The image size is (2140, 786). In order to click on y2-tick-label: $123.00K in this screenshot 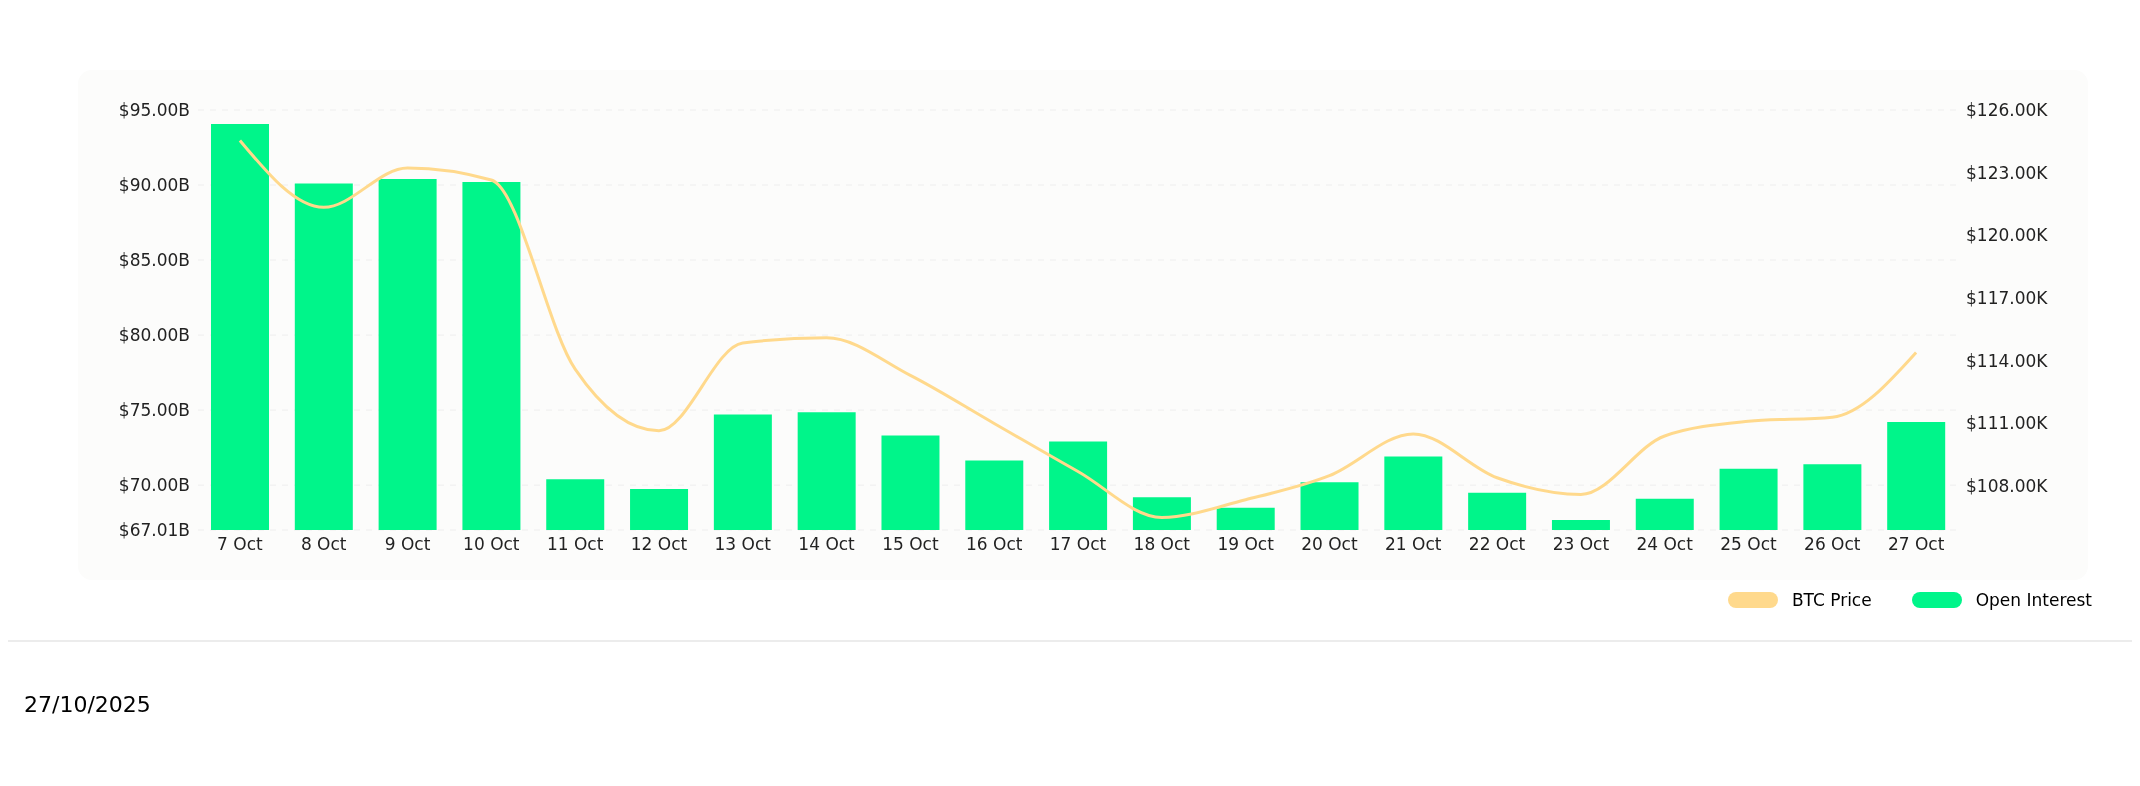, I will do `click(2007, 172)`.